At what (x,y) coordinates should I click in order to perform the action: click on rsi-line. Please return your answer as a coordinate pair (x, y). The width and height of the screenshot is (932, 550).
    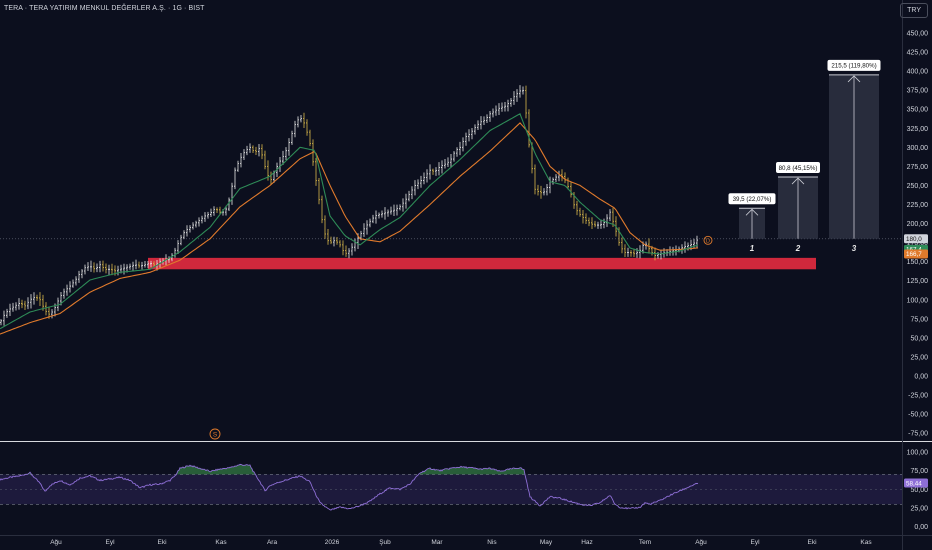
    Looking at the image, I should click on (349, 487).